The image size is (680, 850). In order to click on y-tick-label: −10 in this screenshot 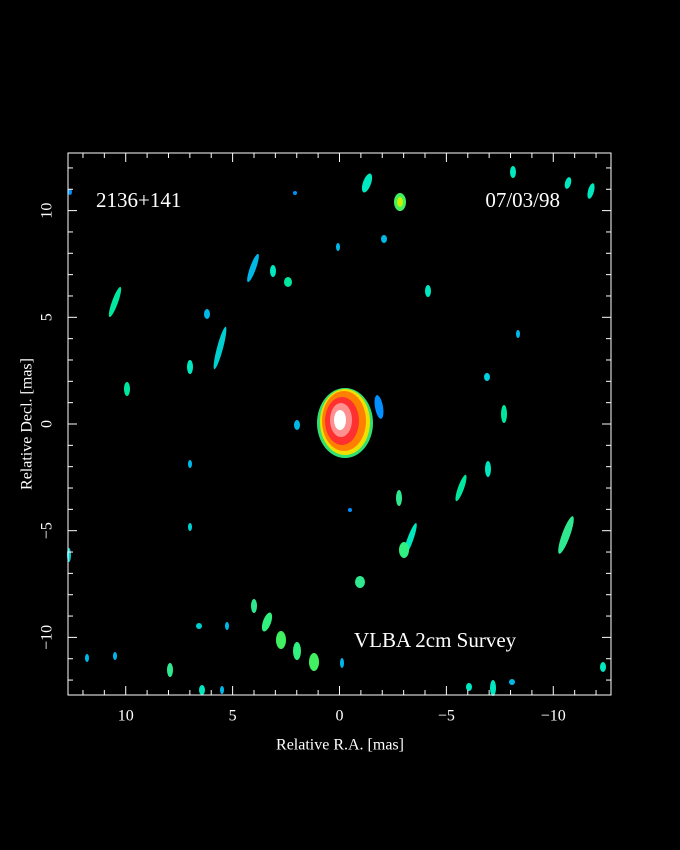, I will do `click(47, 637)`.